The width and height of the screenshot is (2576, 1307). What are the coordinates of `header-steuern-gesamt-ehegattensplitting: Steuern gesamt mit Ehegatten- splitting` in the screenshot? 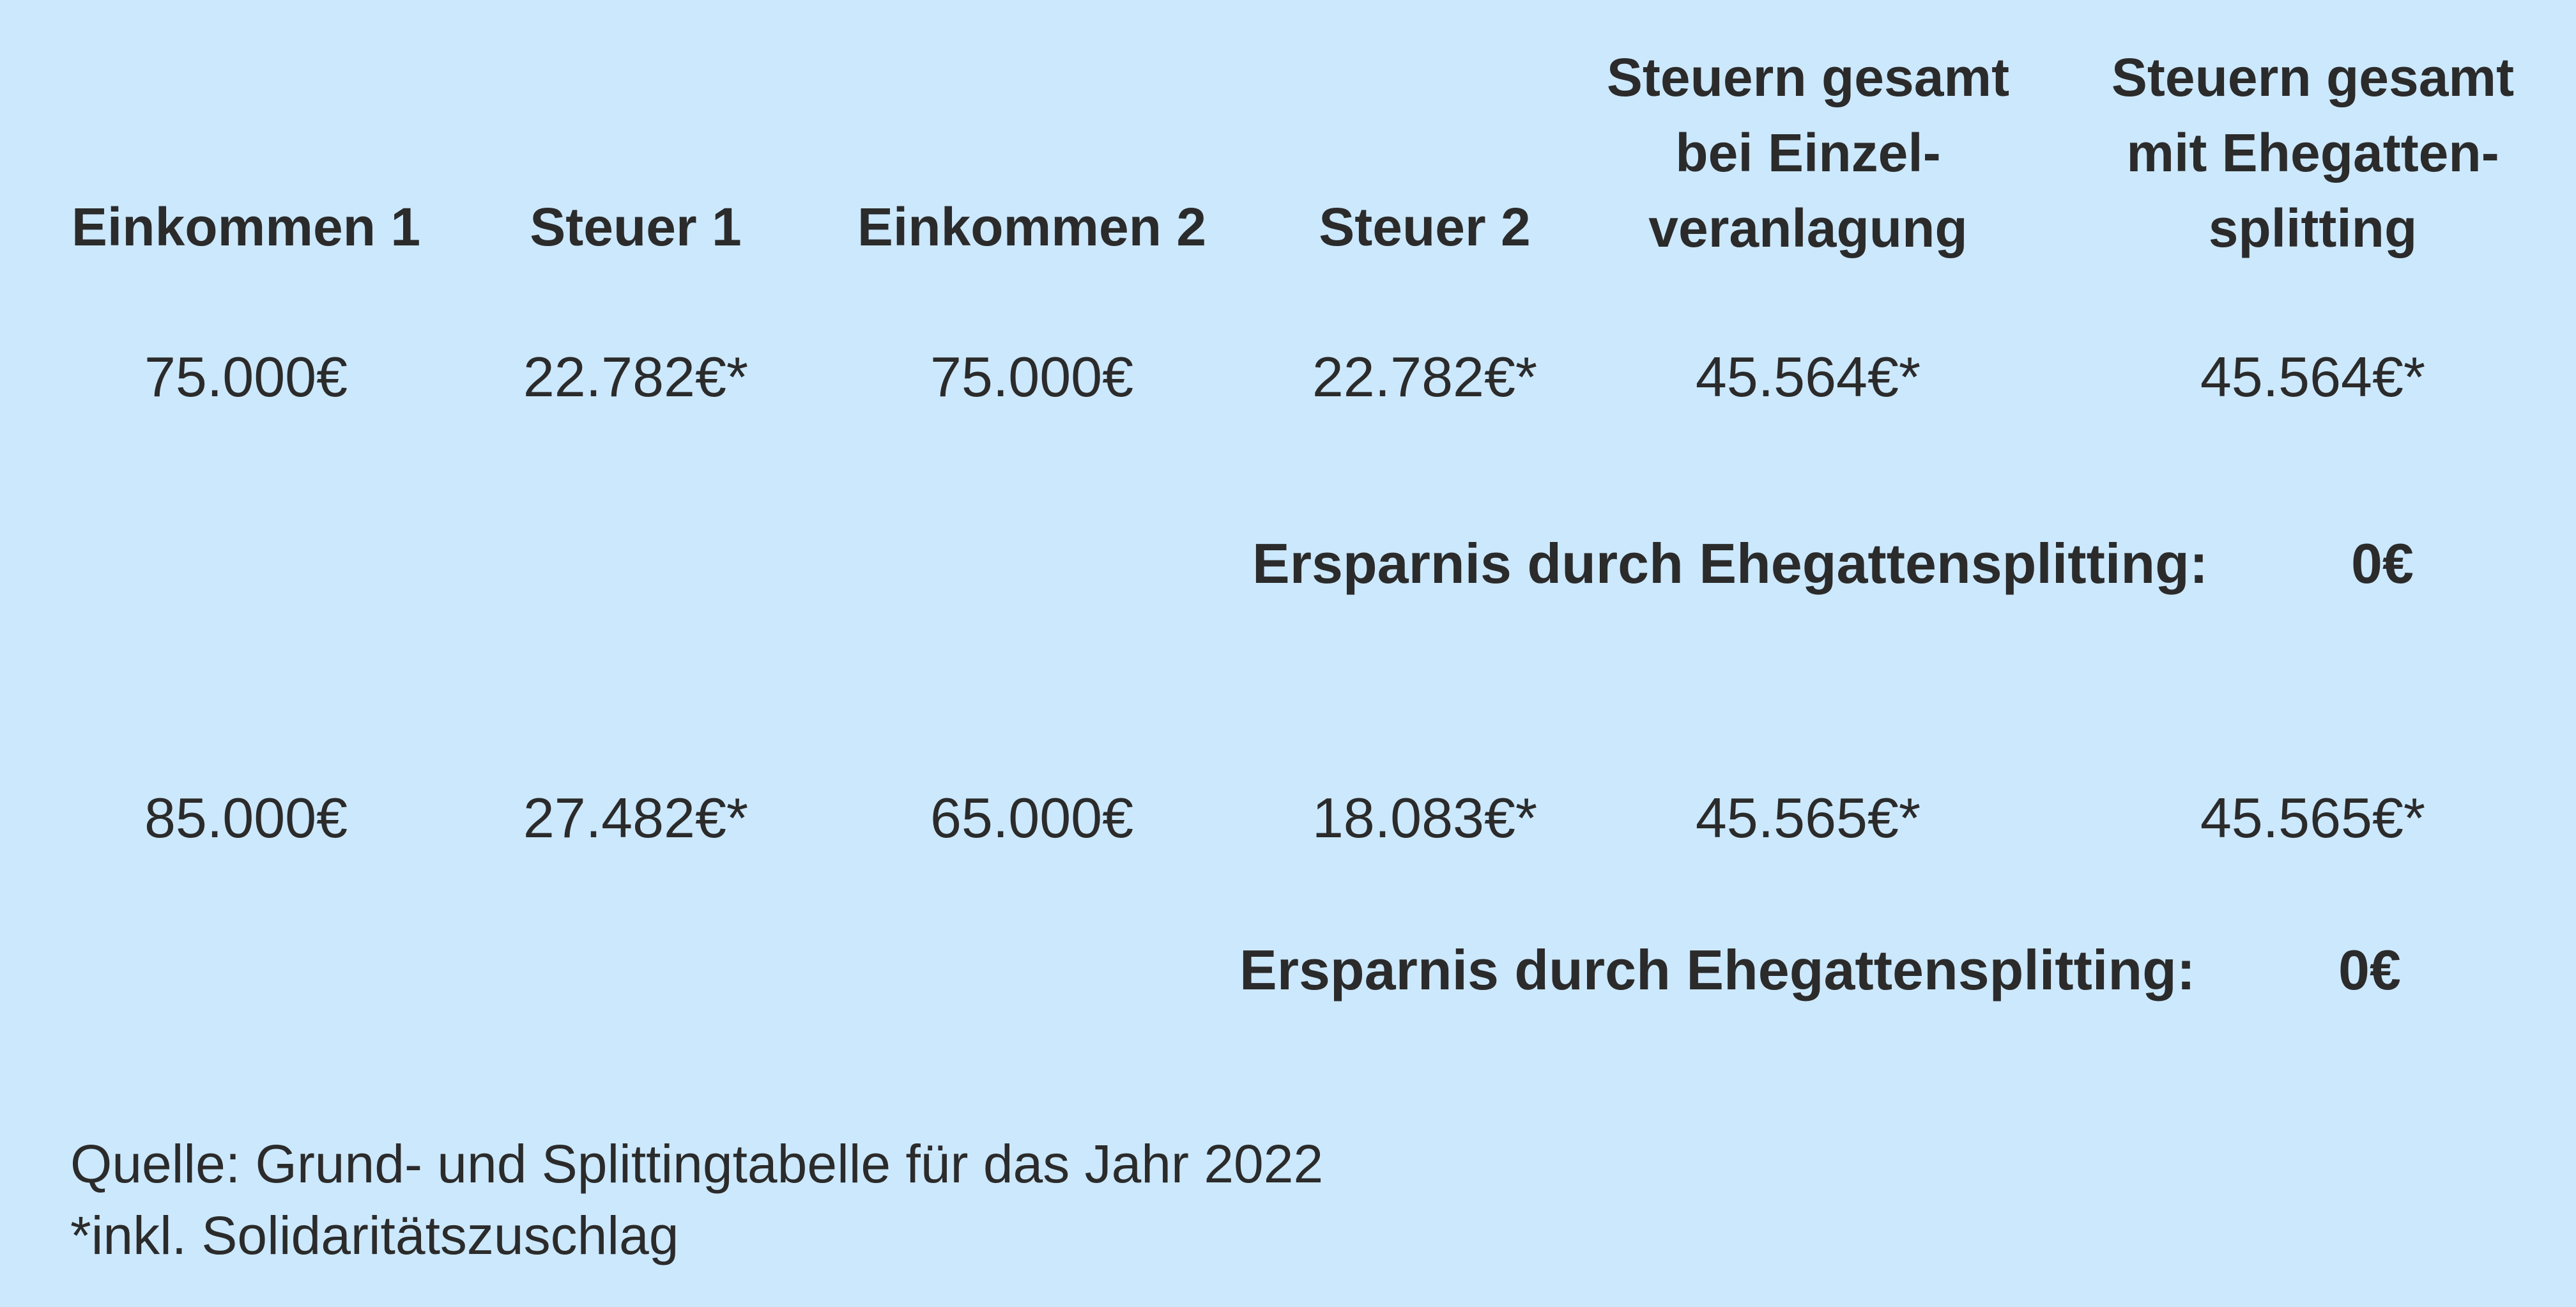 It's located at (2313, 153).